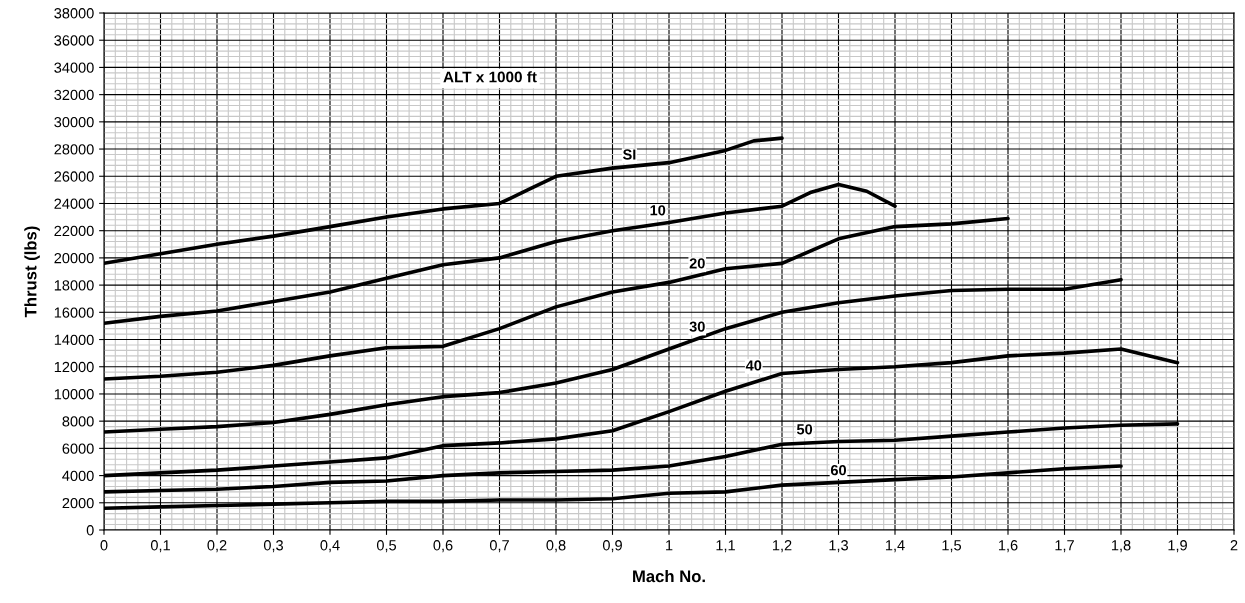  I want to click on y-tick-label: 26000, so click(74, 176).